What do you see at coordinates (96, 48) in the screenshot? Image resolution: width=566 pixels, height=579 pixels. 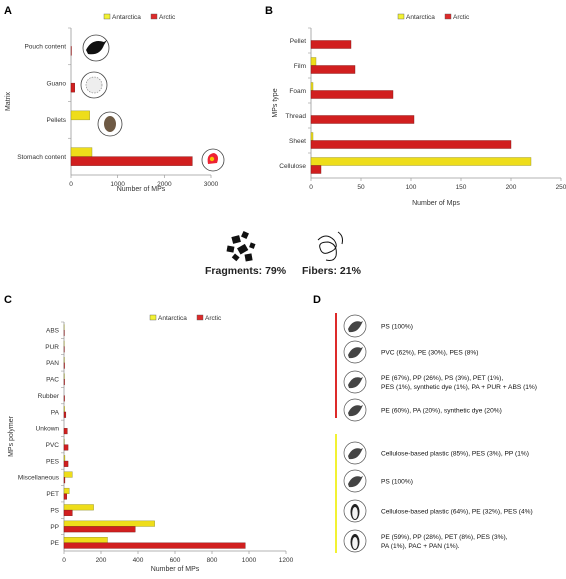 I see `pouch-bird-icon` at bounding box center [96, 48].